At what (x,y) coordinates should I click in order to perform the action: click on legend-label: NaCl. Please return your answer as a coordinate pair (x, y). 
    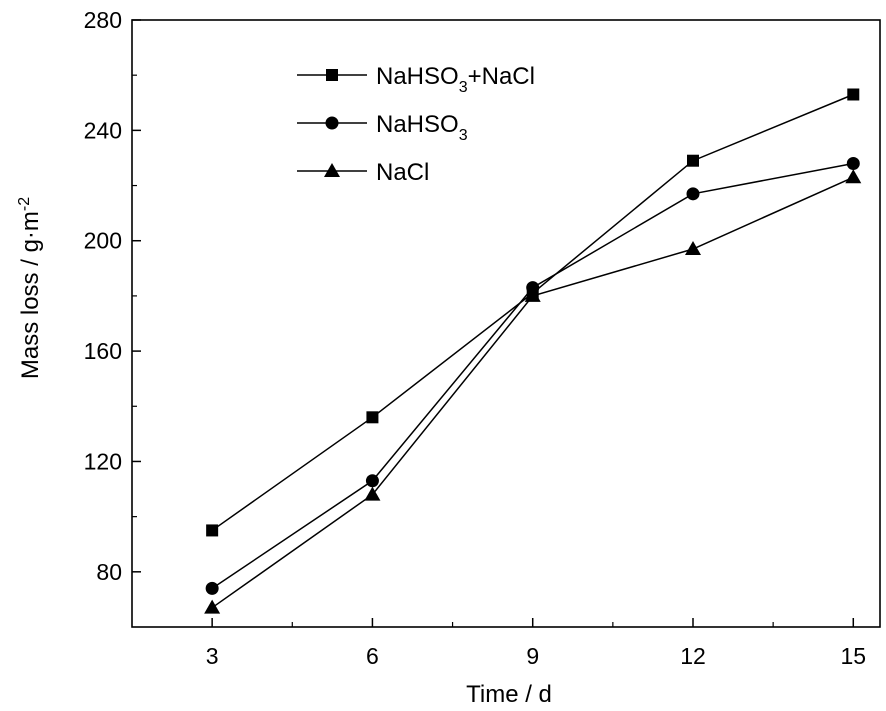
    Looking at the image, I should click on (402, 172).